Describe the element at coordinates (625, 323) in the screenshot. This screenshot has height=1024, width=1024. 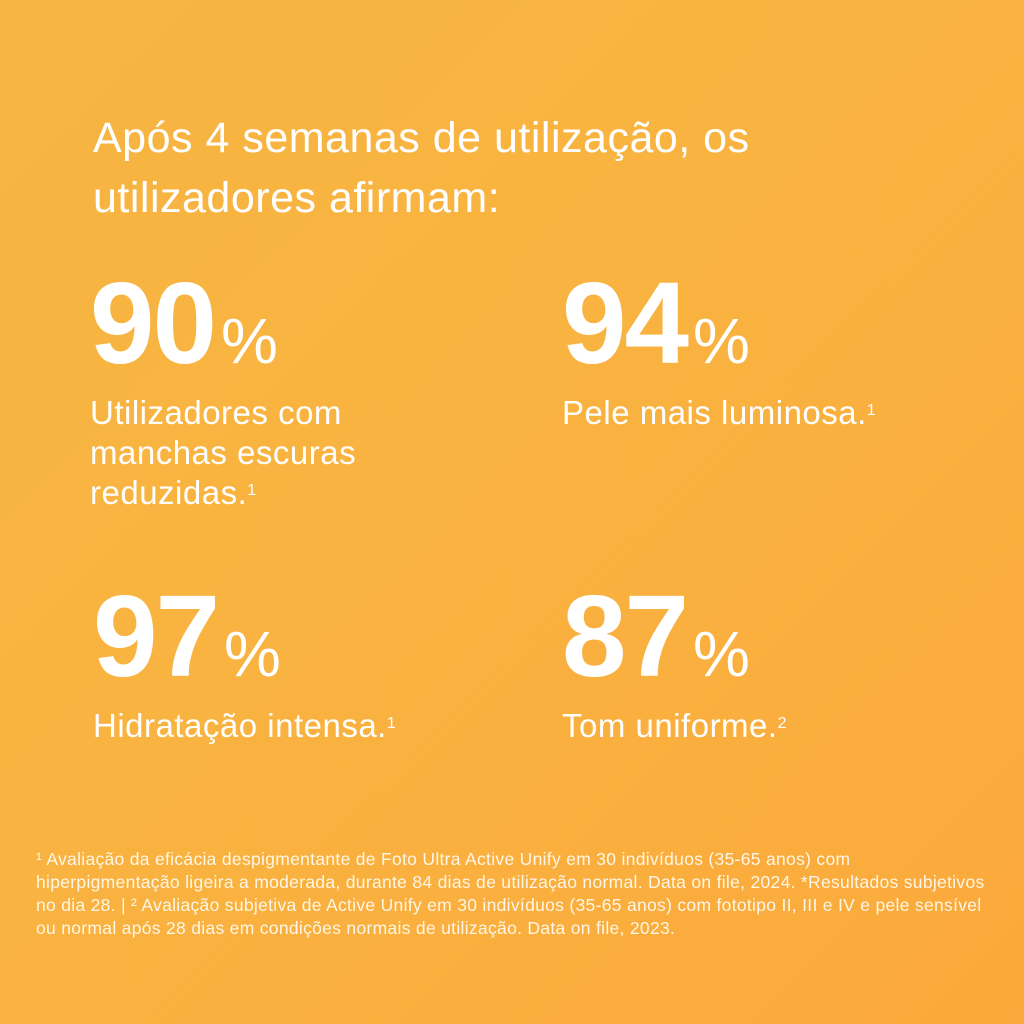
I see `stat-value: 94` at that location.